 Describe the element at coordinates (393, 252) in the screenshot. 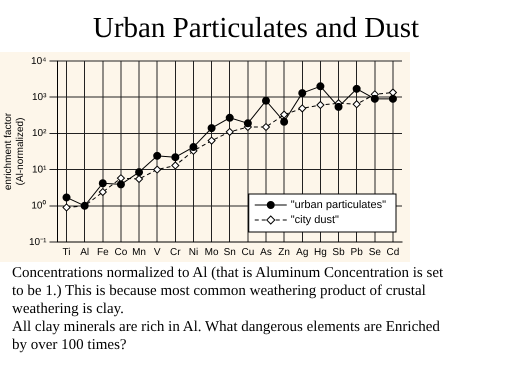

I see `x-tick-label: Cd` at that location.